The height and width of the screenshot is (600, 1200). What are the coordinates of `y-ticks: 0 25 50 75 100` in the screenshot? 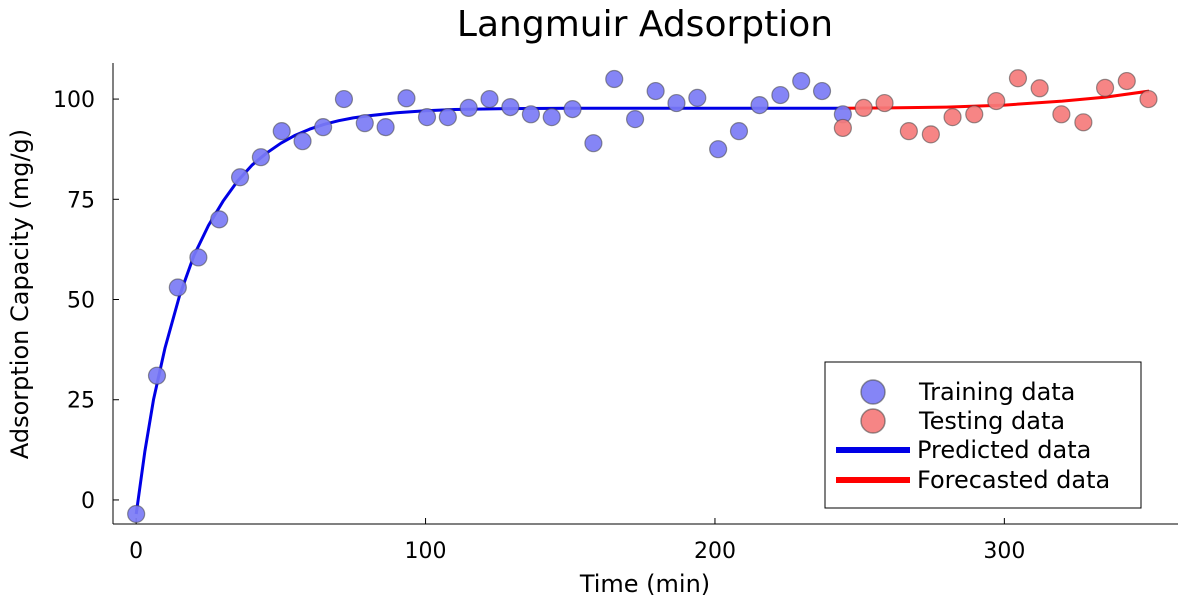 It's located at (86, 301).